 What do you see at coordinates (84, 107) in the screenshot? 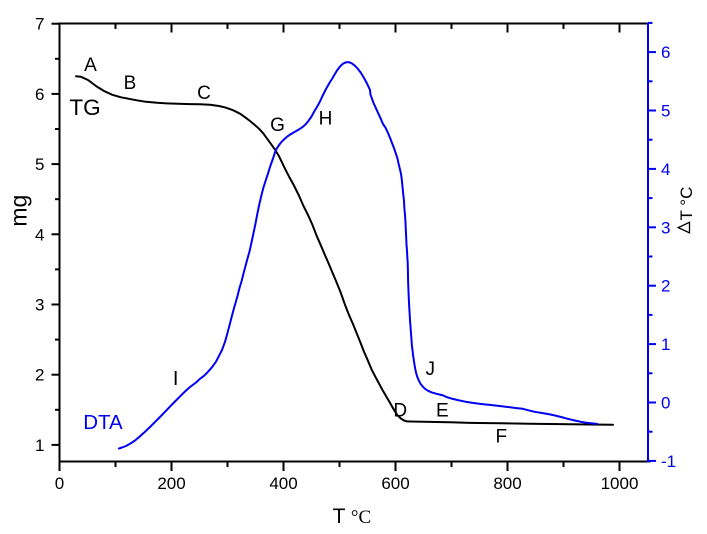
I see `svg-text: TG` at bounding box center [84, 107].